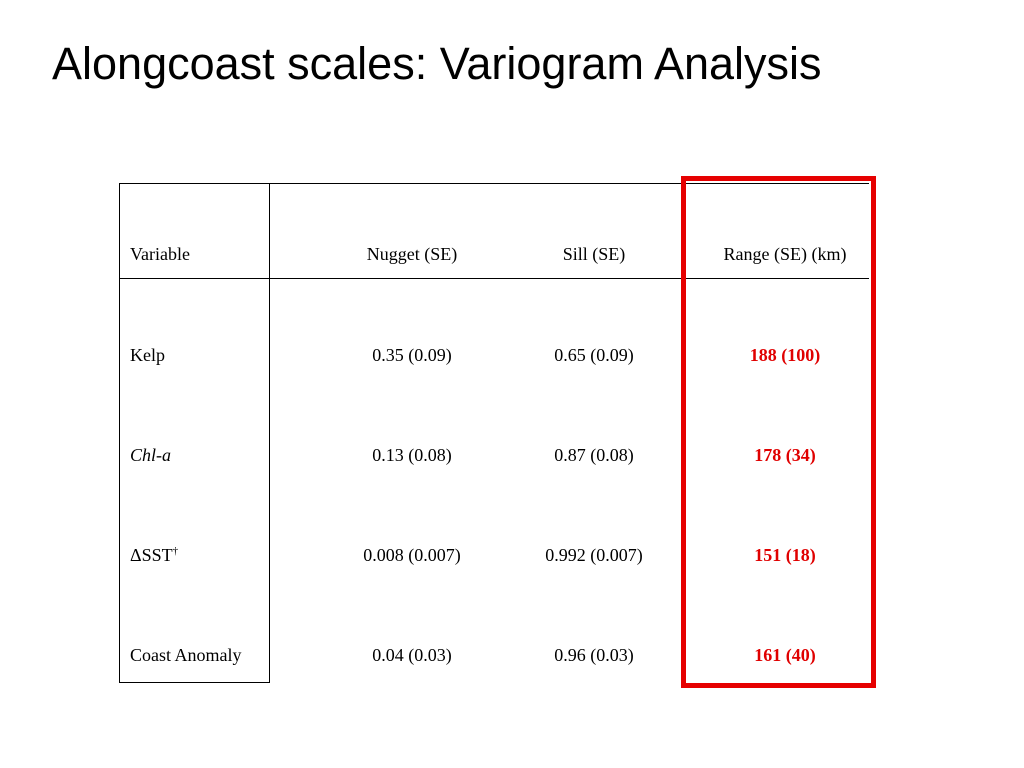 This screenshot has width=1024, height=768. What do you see at coordinates (437, 63) in the screenshot?
I see `slide-title: Alongcoast scales: Variogram Analysis` at bounding box center [437, 63].